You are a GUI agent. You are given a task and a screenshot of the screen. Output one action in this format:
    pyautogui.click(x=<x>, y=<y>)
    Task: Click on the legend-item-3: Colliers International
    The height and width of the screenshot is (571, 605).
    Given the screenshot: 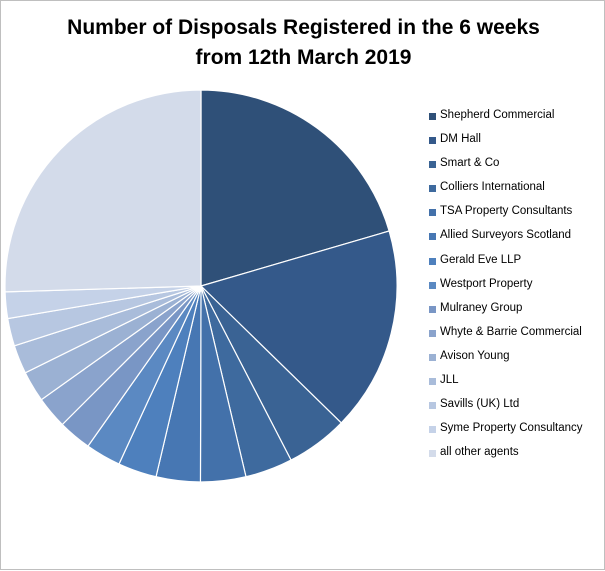 What is the action you would take?
    pyautogui.click(x=514, y=191)
    